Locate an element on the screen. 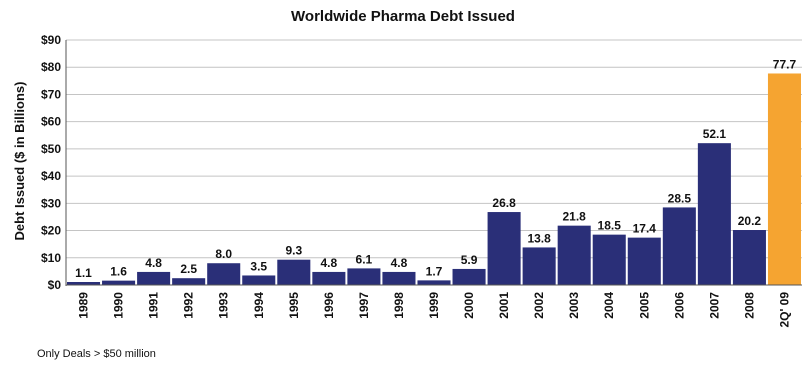 This screenshot has height=365, width=804. x-tick-label: 1993 is located at coordinates (224, 305).